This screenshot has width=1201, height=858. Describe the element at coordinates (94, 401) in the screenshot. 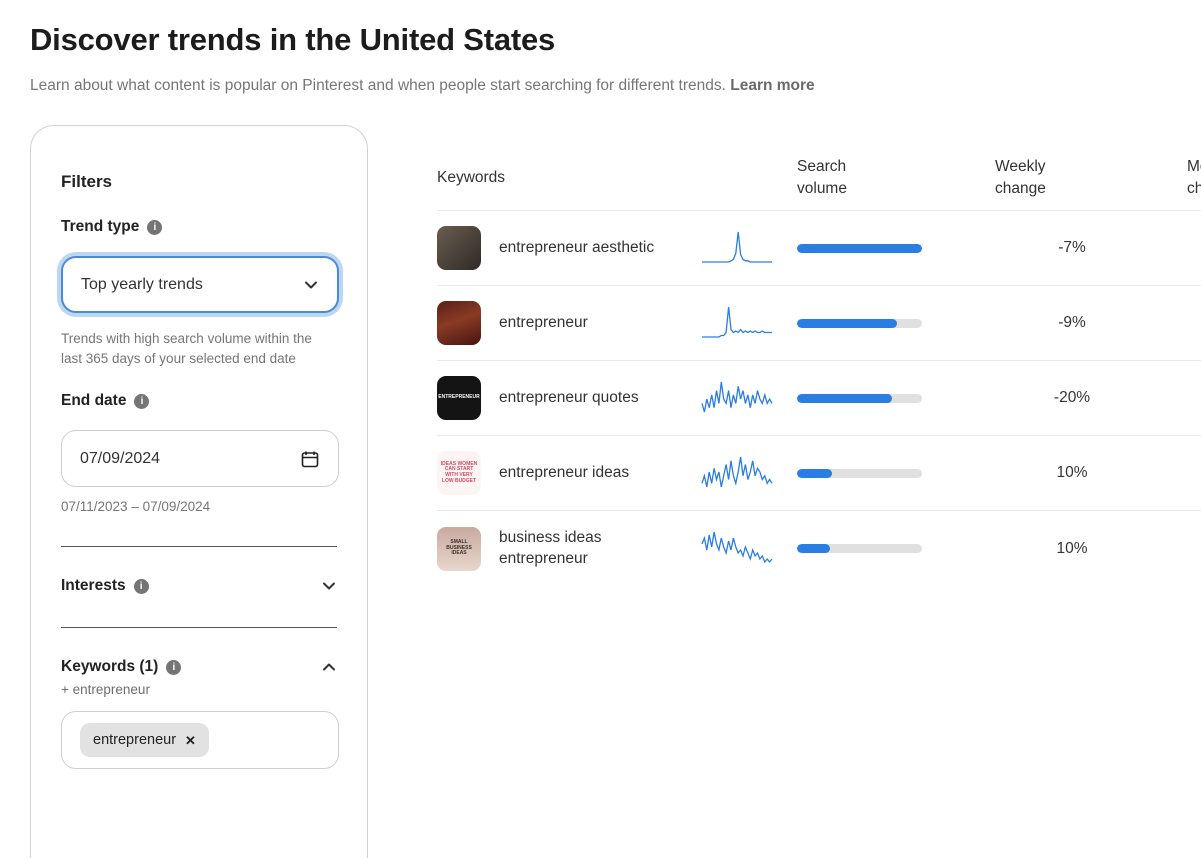

I see `end-date-label-text: End date` at that location.